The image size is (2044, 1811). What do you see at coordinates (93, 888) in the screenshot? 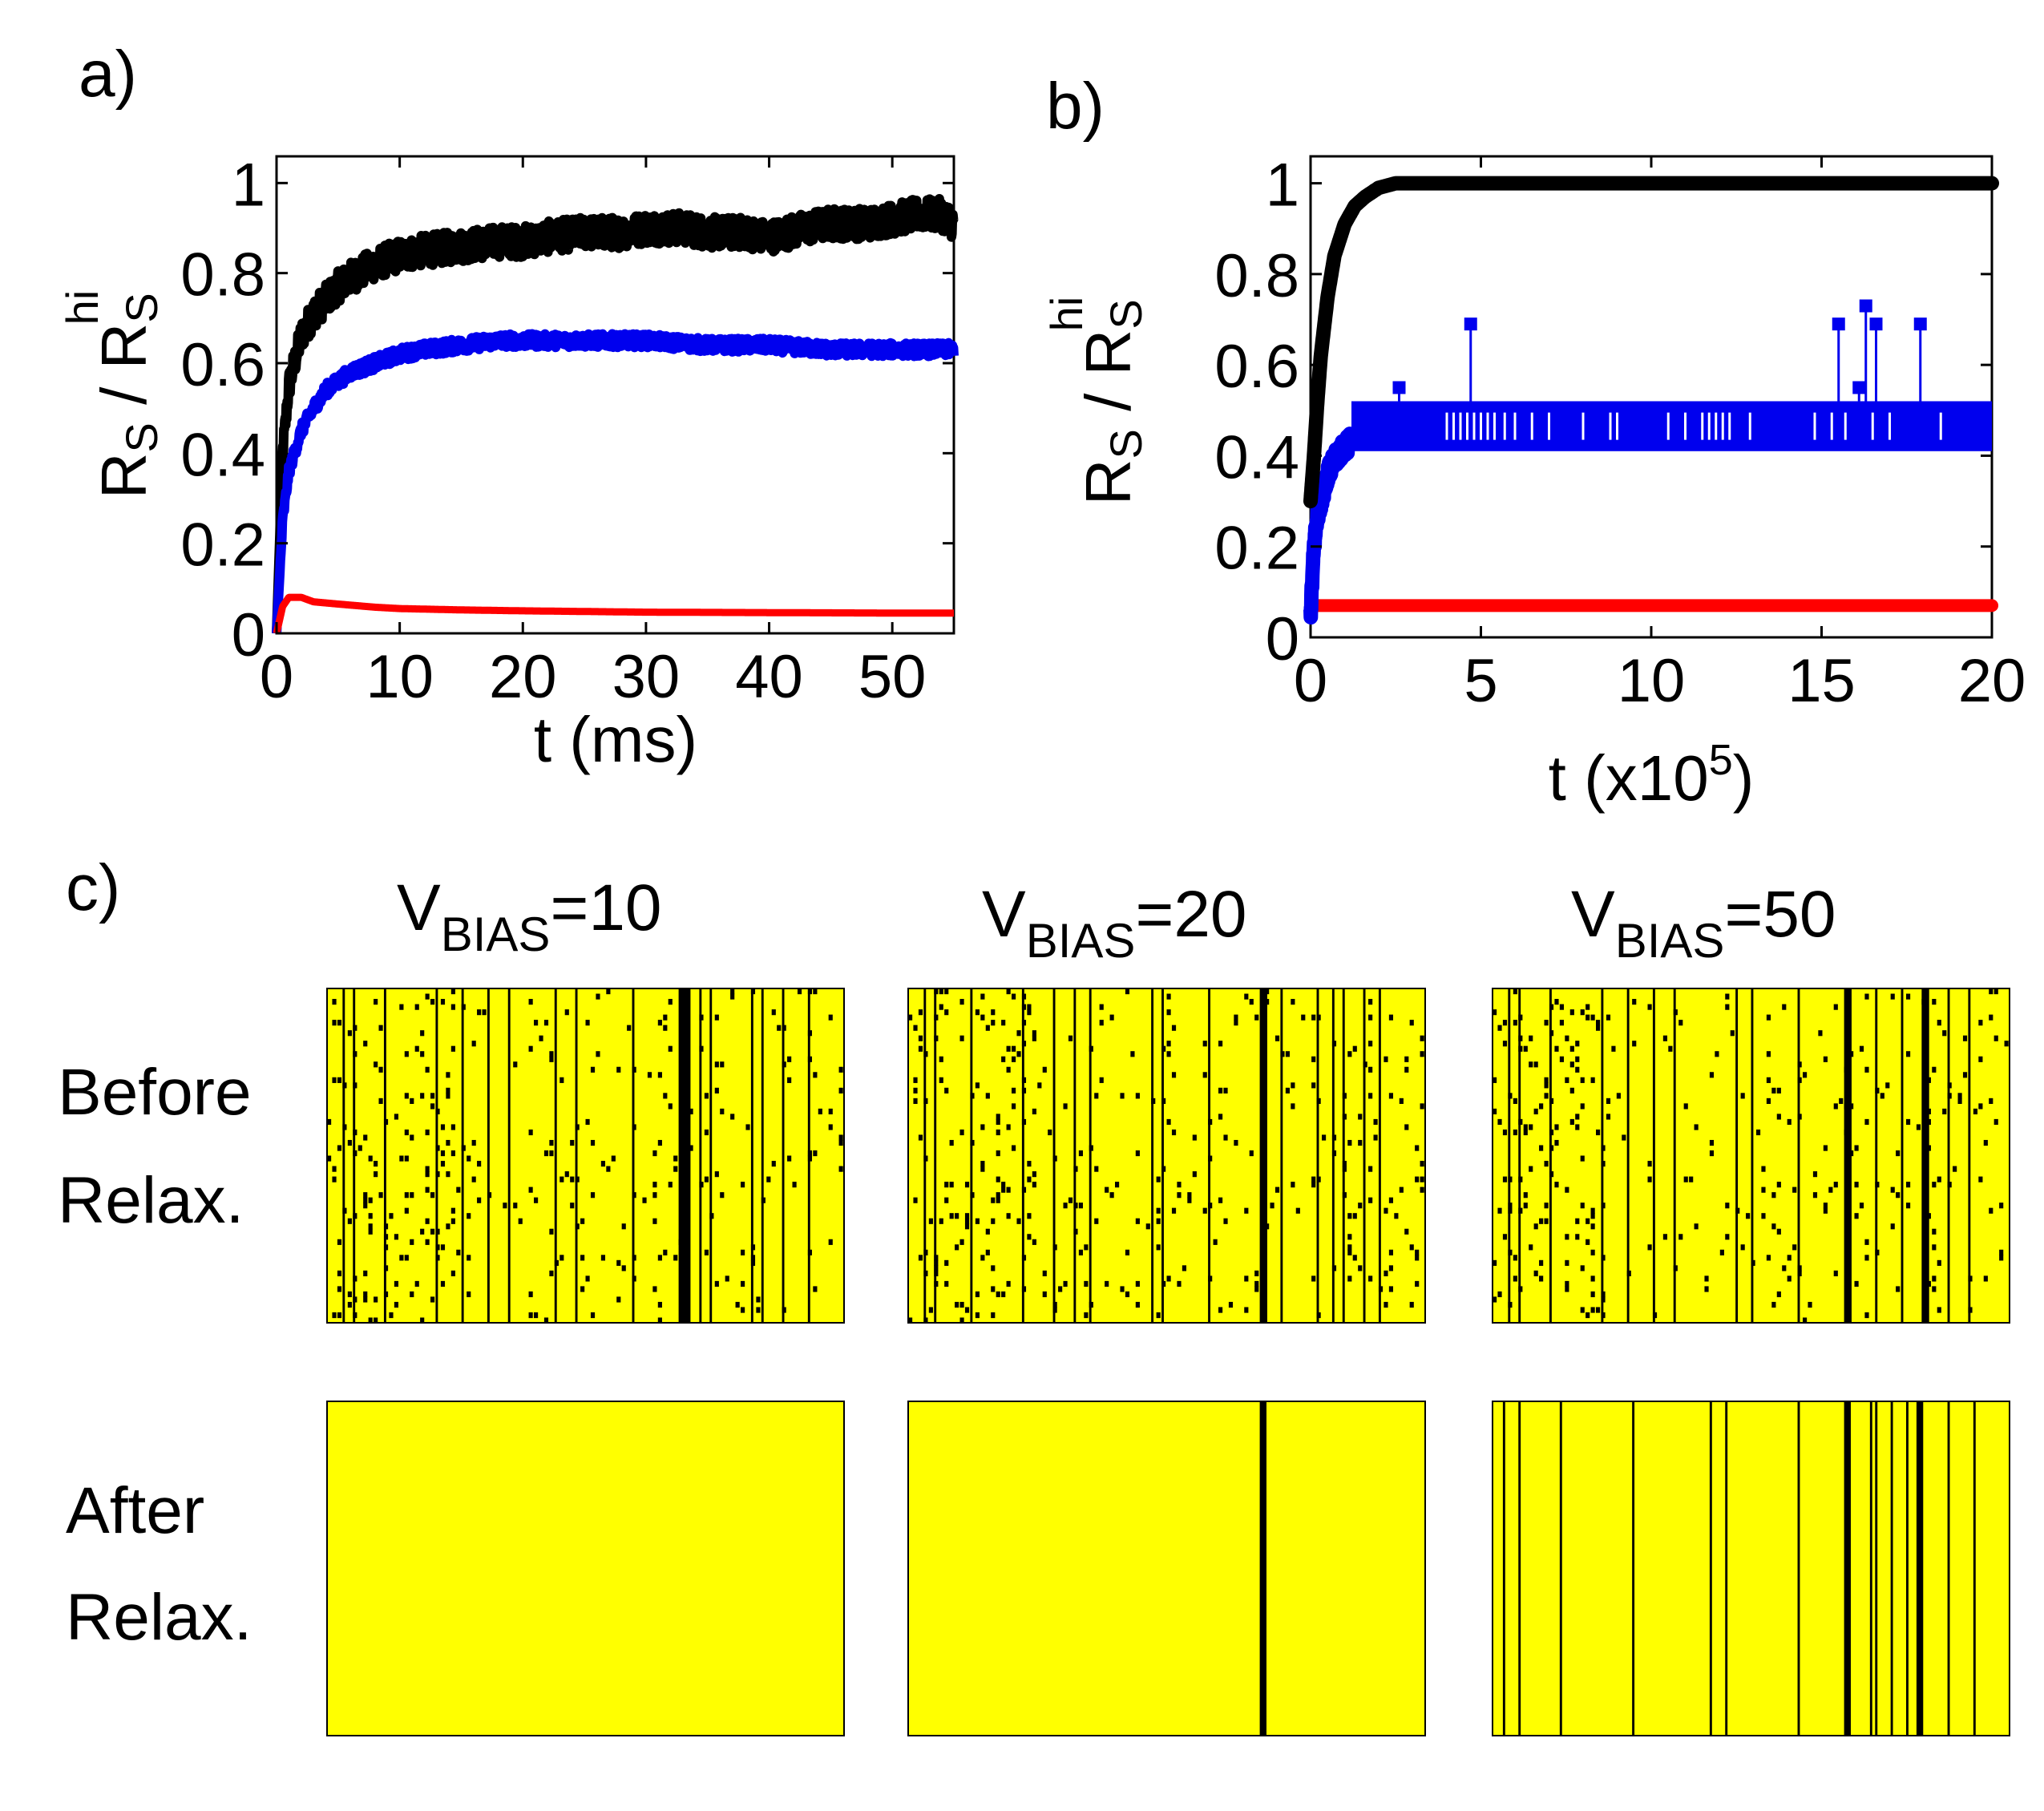
I see `panel-label-c: c)` at bounding box center [93, 888].